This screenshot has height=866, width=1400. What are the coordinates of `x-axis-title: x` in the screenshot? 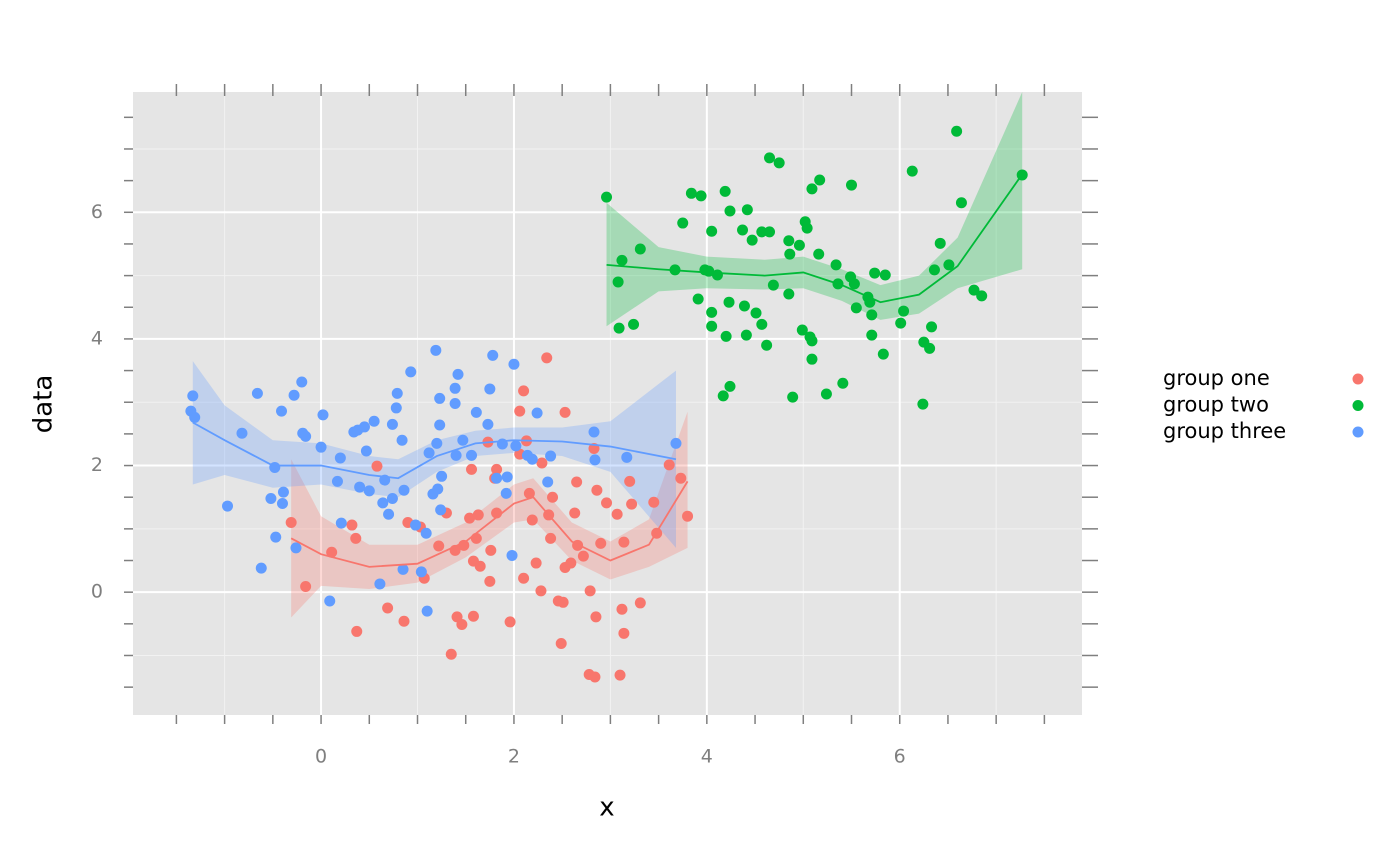 It's located at (606, 808).